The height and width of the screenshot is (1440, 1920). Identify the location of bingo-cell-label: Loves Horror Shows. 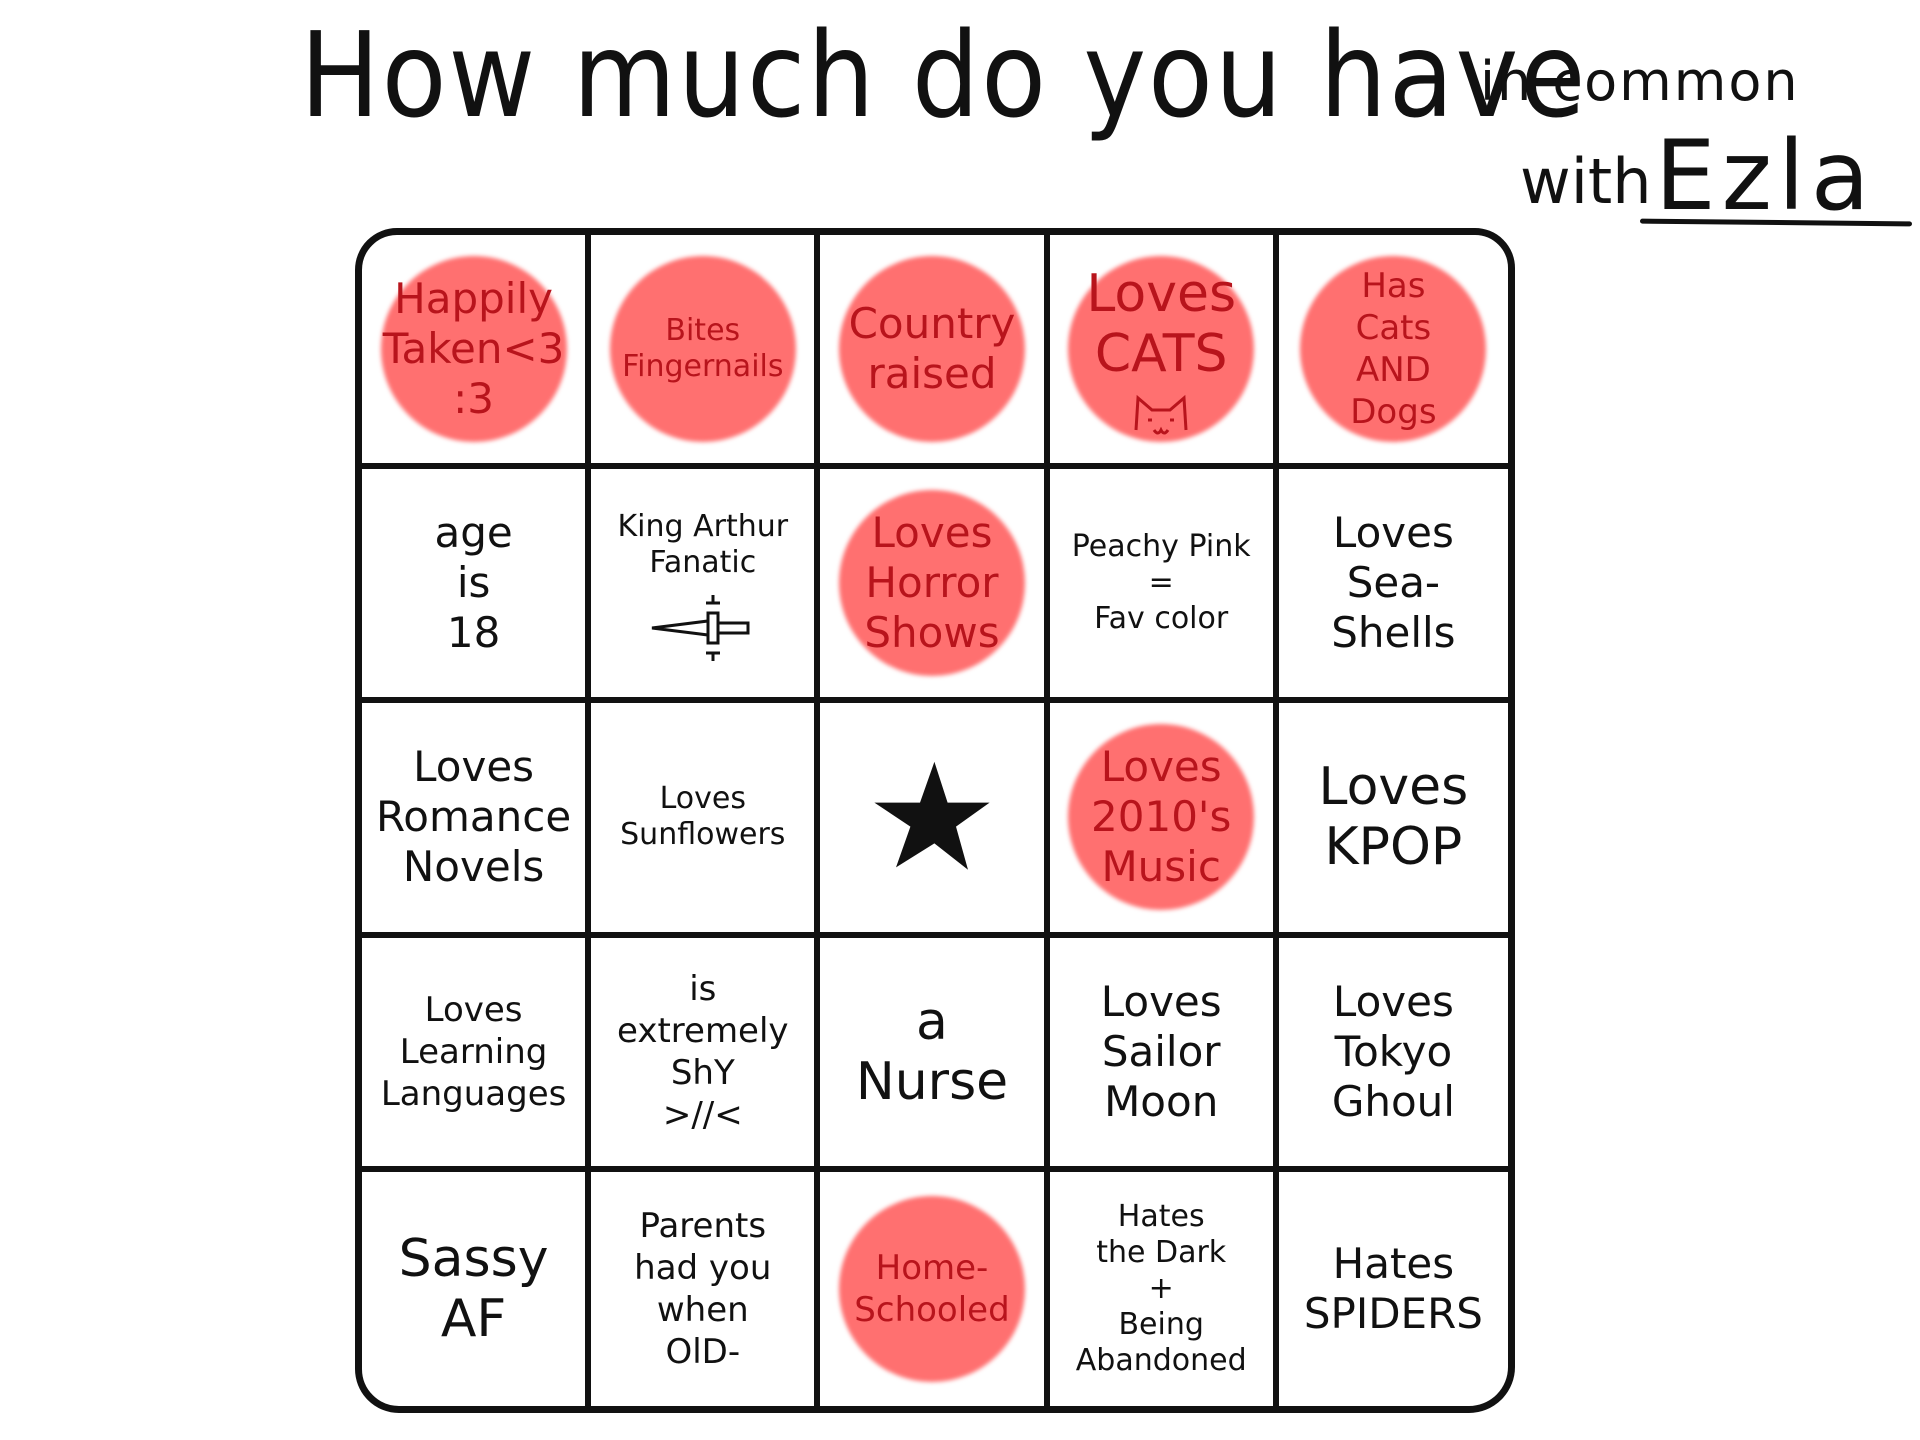
(932, 583).